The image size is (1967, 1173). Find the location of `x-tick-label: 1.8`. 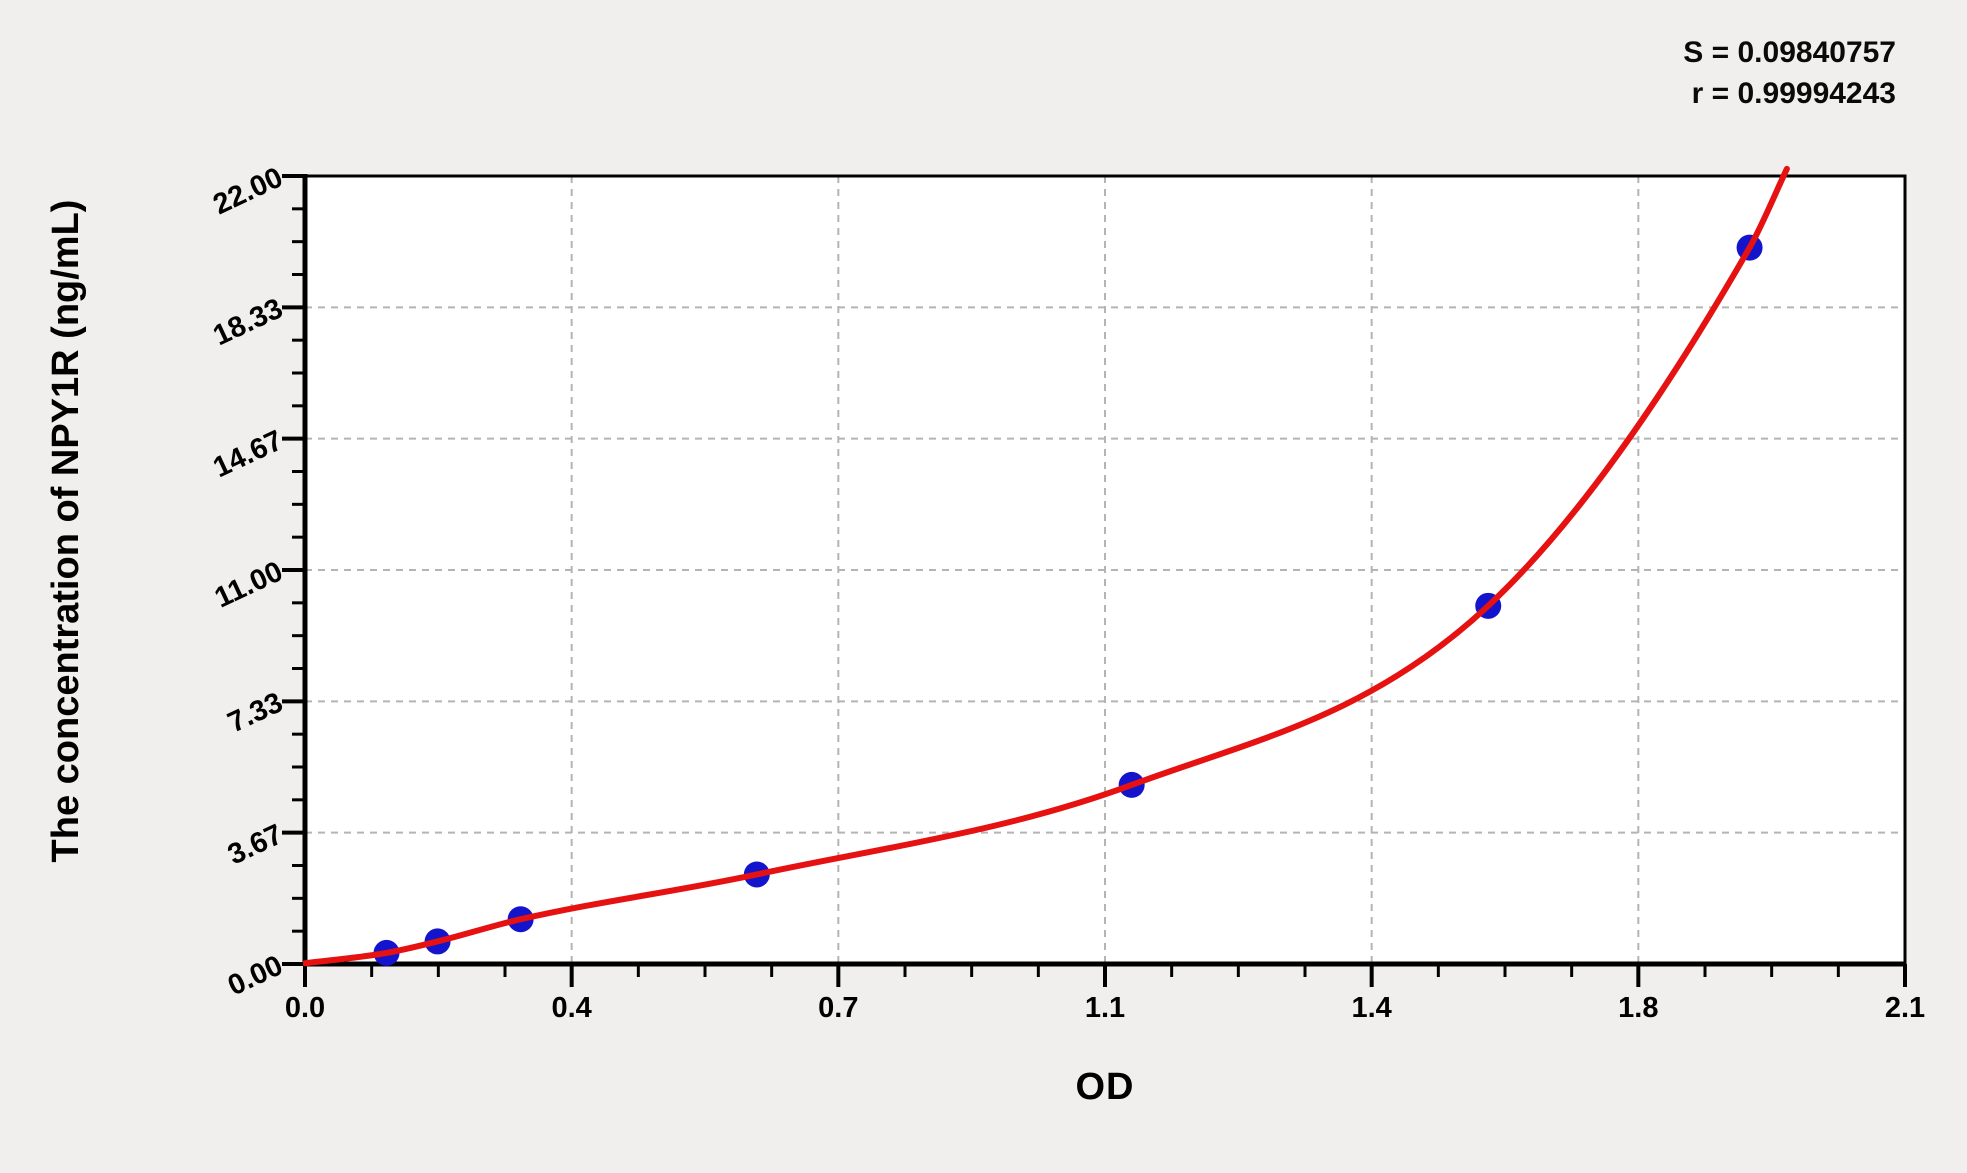

x-tick-label: 1.8 is located at coordinates (1638, 1008).